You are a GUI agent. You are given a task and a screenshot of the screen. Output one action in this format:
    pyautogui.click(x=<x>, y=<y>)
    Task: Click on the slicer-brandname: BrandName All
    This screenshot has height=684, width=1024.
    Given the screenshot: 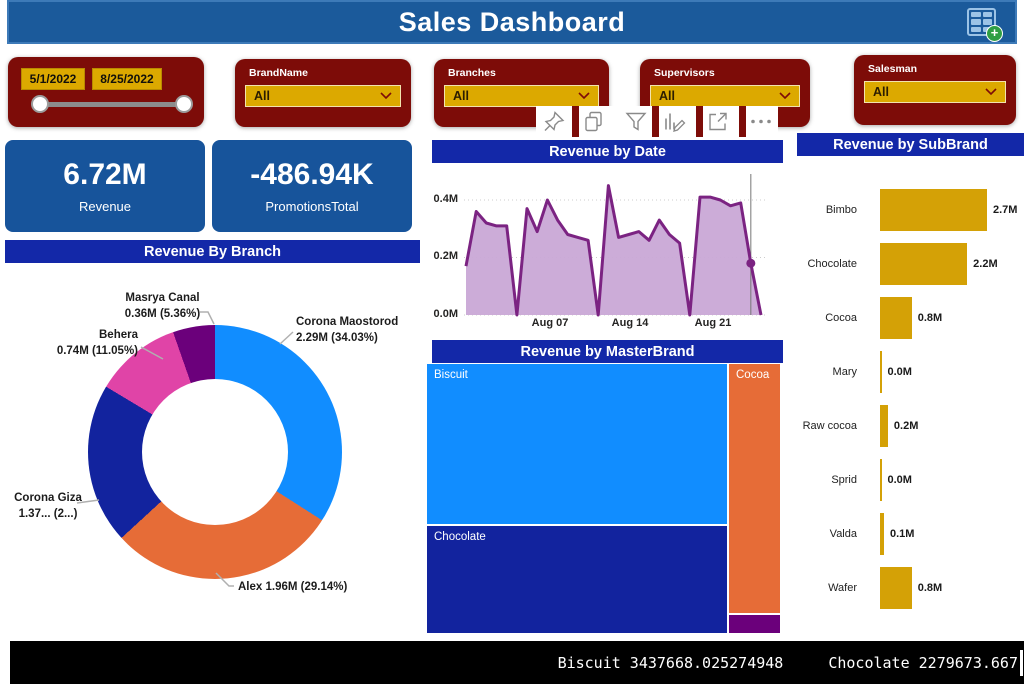 What is the action you would take?
    pyautogui.click(x=323, y=93)
    